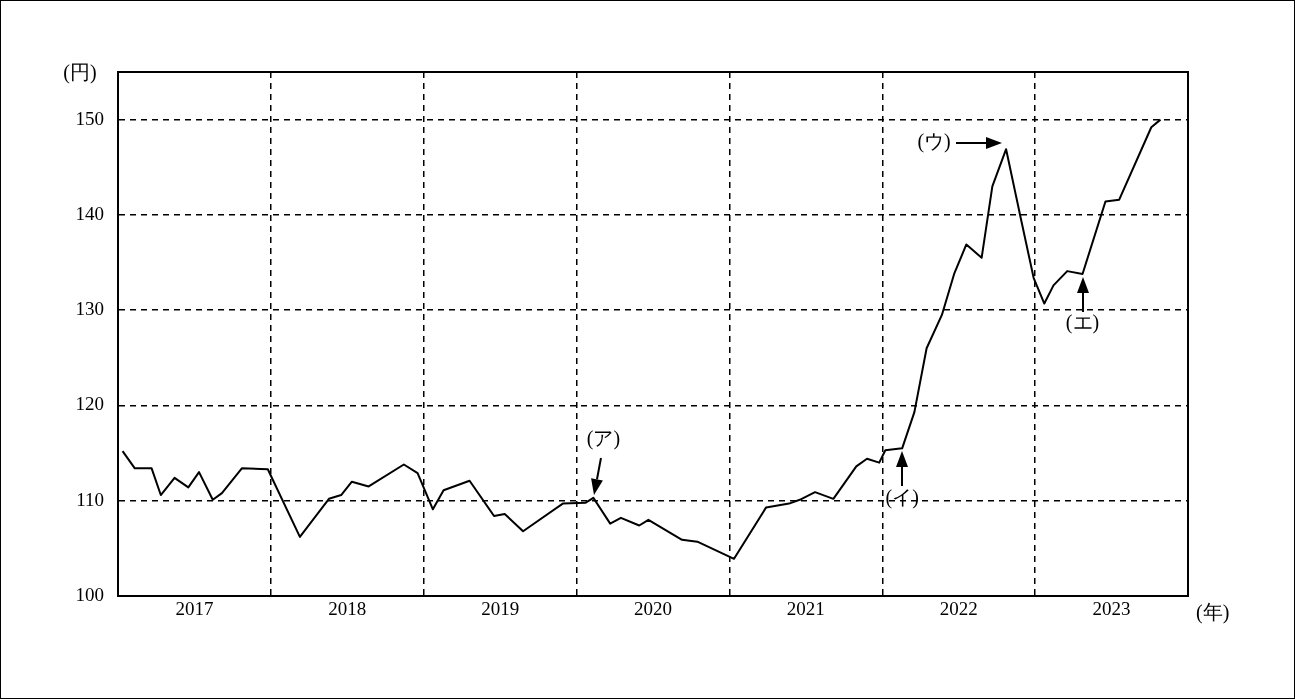  What do you see at coordinates (1111, 609) in the screenshot?
I see `x-tick-label: 2023` at bounding box center [1111, 609].